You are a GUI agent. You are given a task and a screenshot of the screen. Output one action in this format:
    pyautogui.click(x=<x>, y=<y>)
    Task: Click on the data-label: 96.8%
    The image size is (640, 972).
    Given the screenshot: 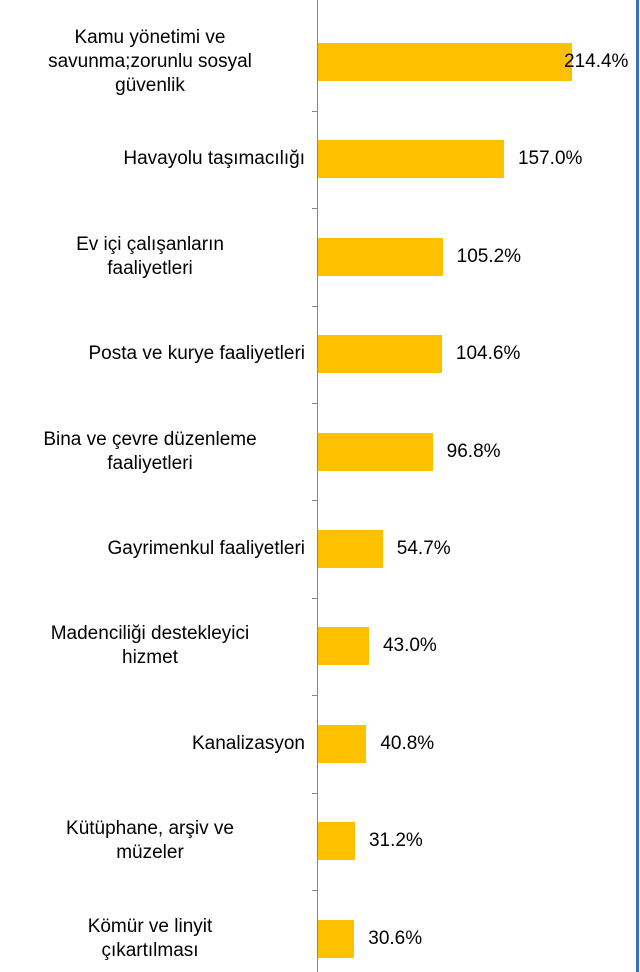 What is the action you would take?
    pyautogui.click(x=473, y=451)
    